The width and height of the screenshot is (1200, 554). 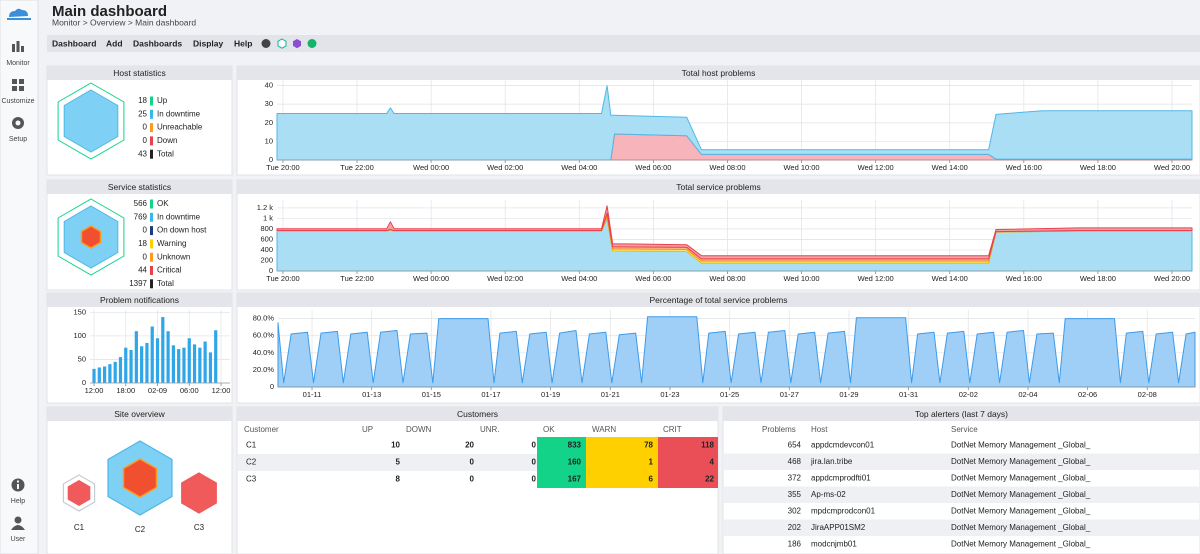 I want to click on panel-title: Percentage of total service problems, so click(x=719, y=300).